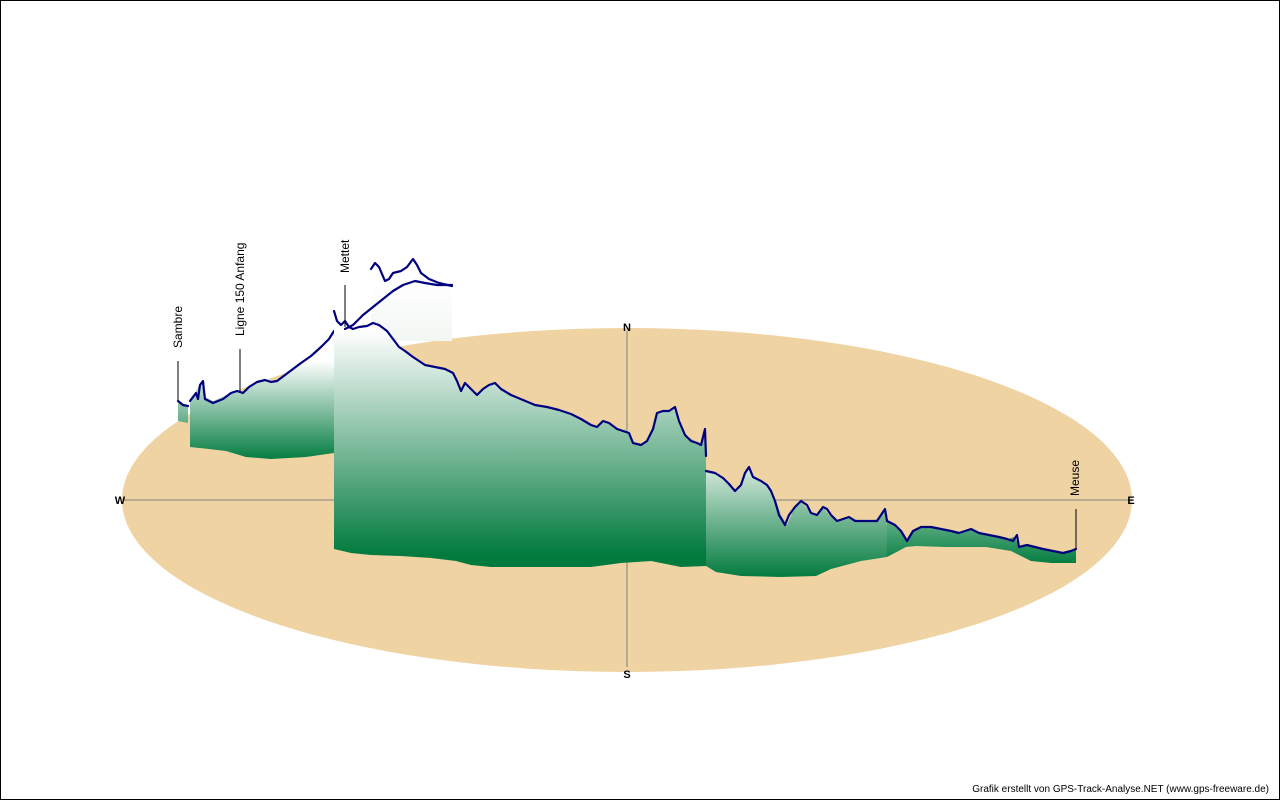 Image resolution: width=1280 pixels, height=800 pixels. What do you see at coordinates (1075, 478) in the screenshot?
I see `waypoint-label-meuse: Meuse` at bounding box center [1075, 478].